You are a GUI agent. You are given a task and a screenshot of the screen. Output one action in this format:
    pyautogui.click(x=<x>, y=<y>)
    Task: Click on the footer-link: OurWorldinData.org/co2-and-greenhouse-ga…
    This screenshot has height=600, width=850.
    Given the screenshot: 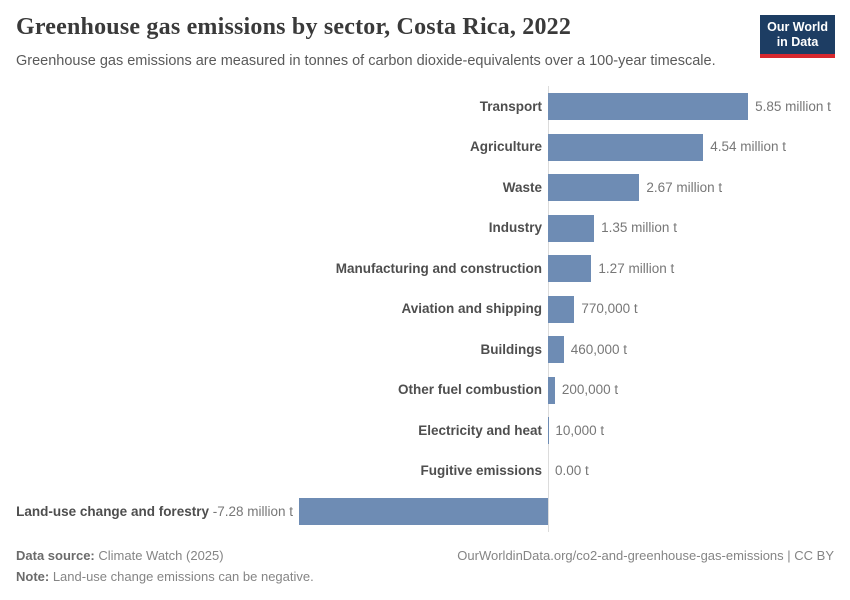 What is the action you would take?
    pyautogui.click(x=645, y=555)
    